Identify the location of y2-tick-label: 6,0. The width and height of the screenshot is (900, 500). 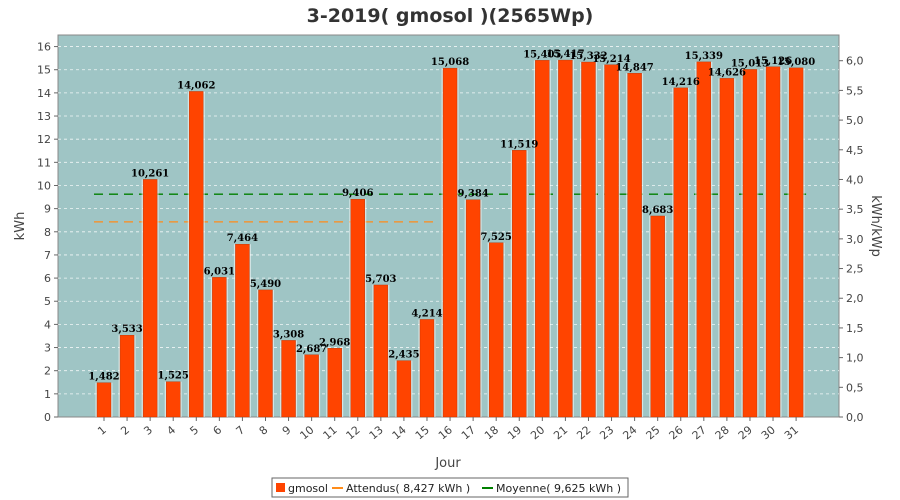
(855, 61).